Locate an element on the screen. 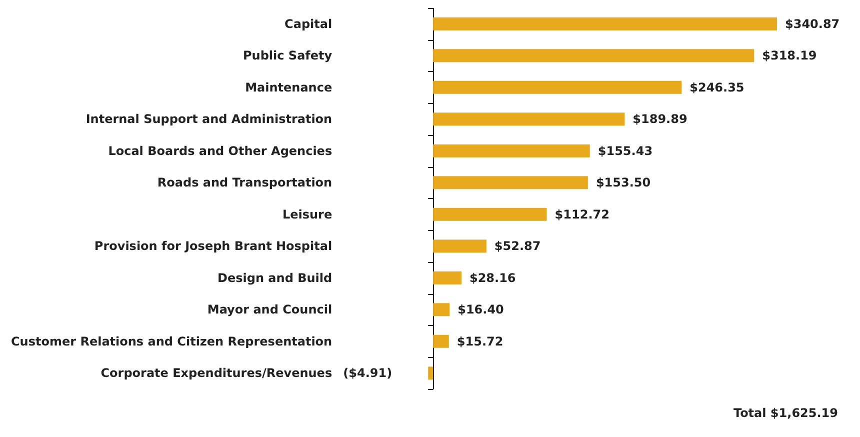 The width and height of the screenshot is (860, 437). data-label: $340.87 is located at coordinates (812, 23).